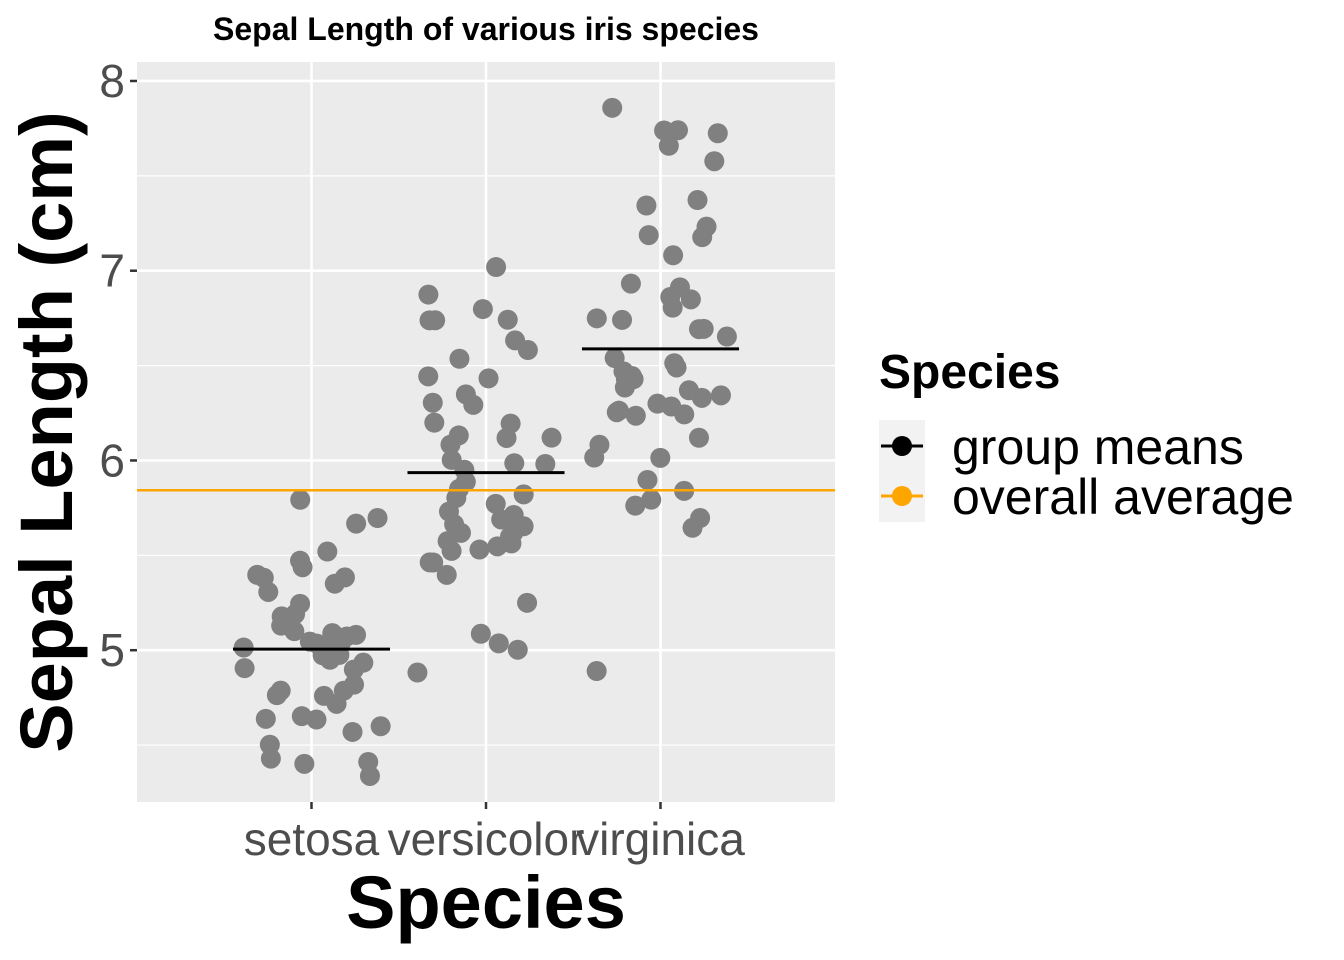  What do you see at coordinates (486, 29) in the screenshot?
I see `chart-title: Sepal Length of various iris species` at bounding box center [486, 29].